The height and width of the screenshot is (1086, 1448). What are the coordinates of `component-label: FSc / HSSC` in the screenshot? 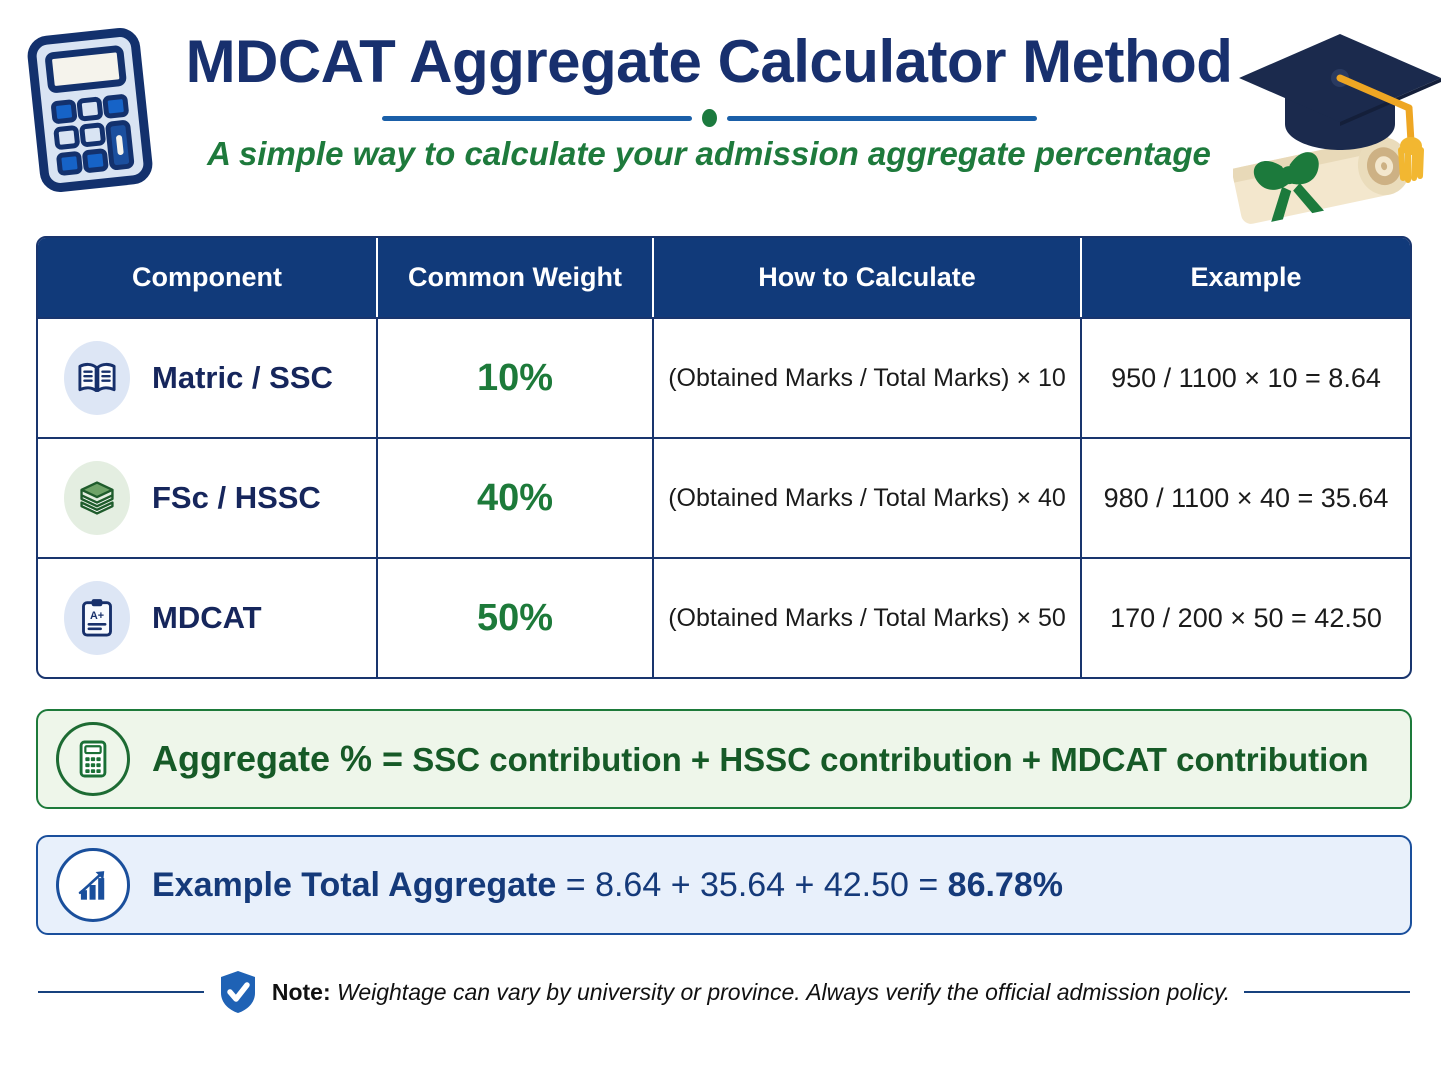 It's located at (236, 497).